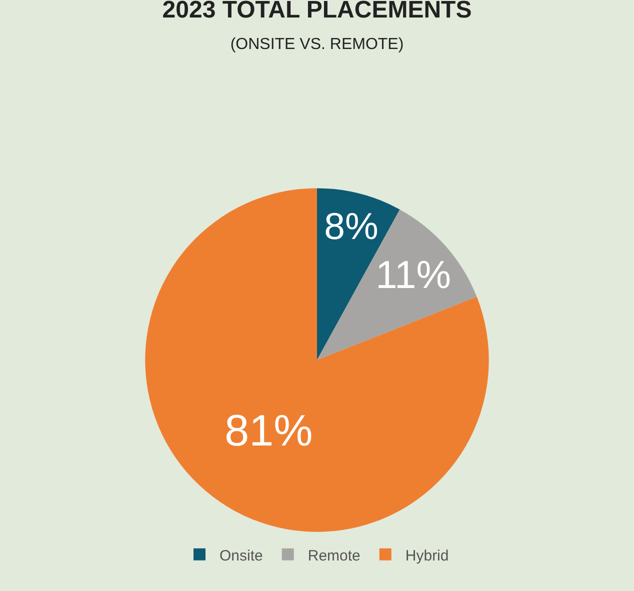  I want to click on chart-subtitle: (ONSITE VS. REMOTE), so click(317, 44).